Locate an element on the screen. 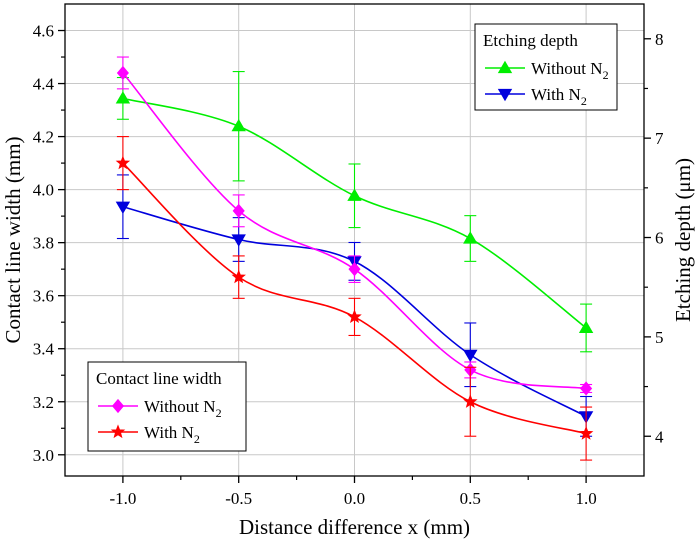 This screenshot has height=542, width=700. y-right-tick-label: 6 is located at coordinates (659, 238).